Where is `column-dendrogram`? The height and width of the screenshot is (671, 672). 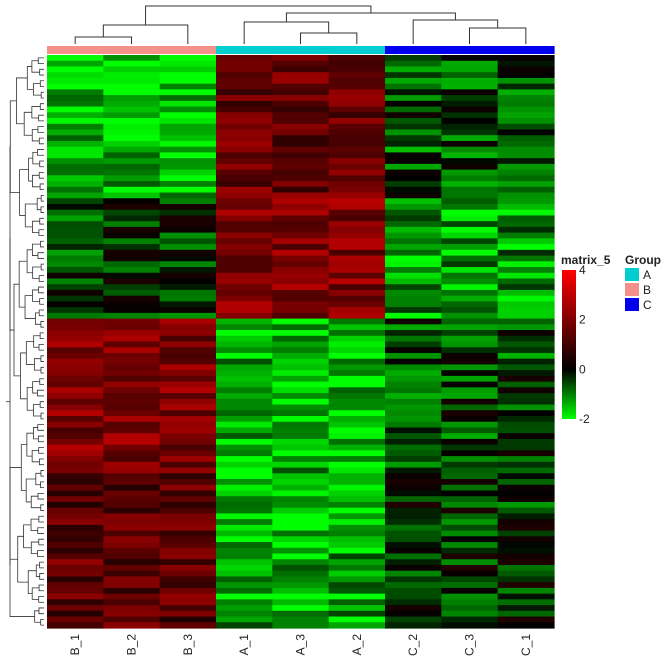
column-dendrogram is located at coordinates (300, 24).